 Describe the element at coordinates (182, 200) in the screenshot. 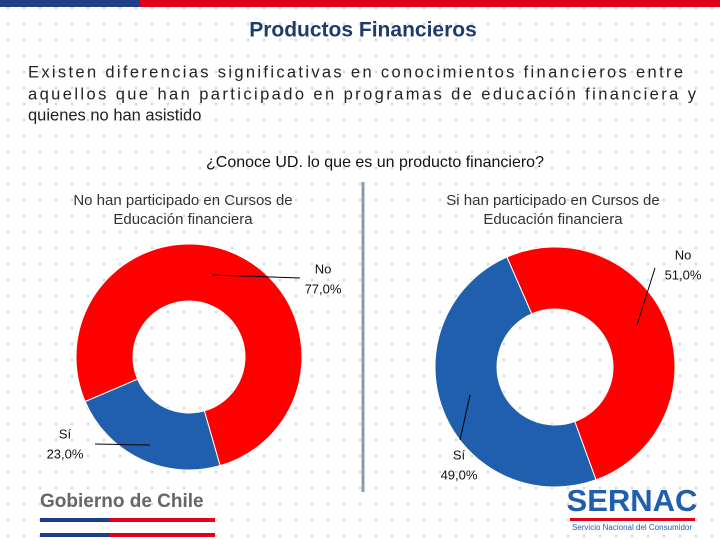

I see `chart-subtitle: No han participado en Cursos de` at that location.